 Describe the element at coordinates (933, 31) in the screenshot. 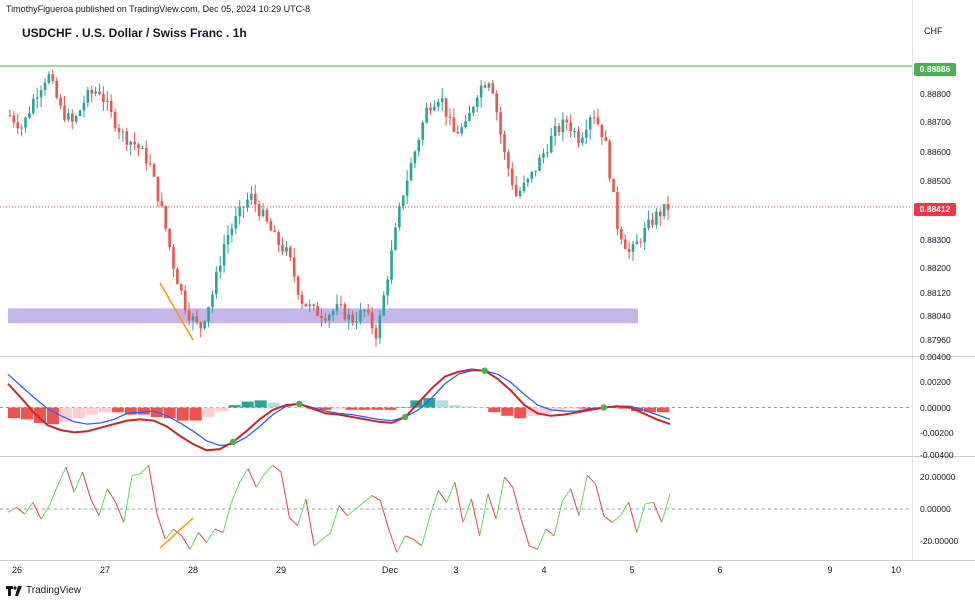

I see `currency-label: CHF` at that location.